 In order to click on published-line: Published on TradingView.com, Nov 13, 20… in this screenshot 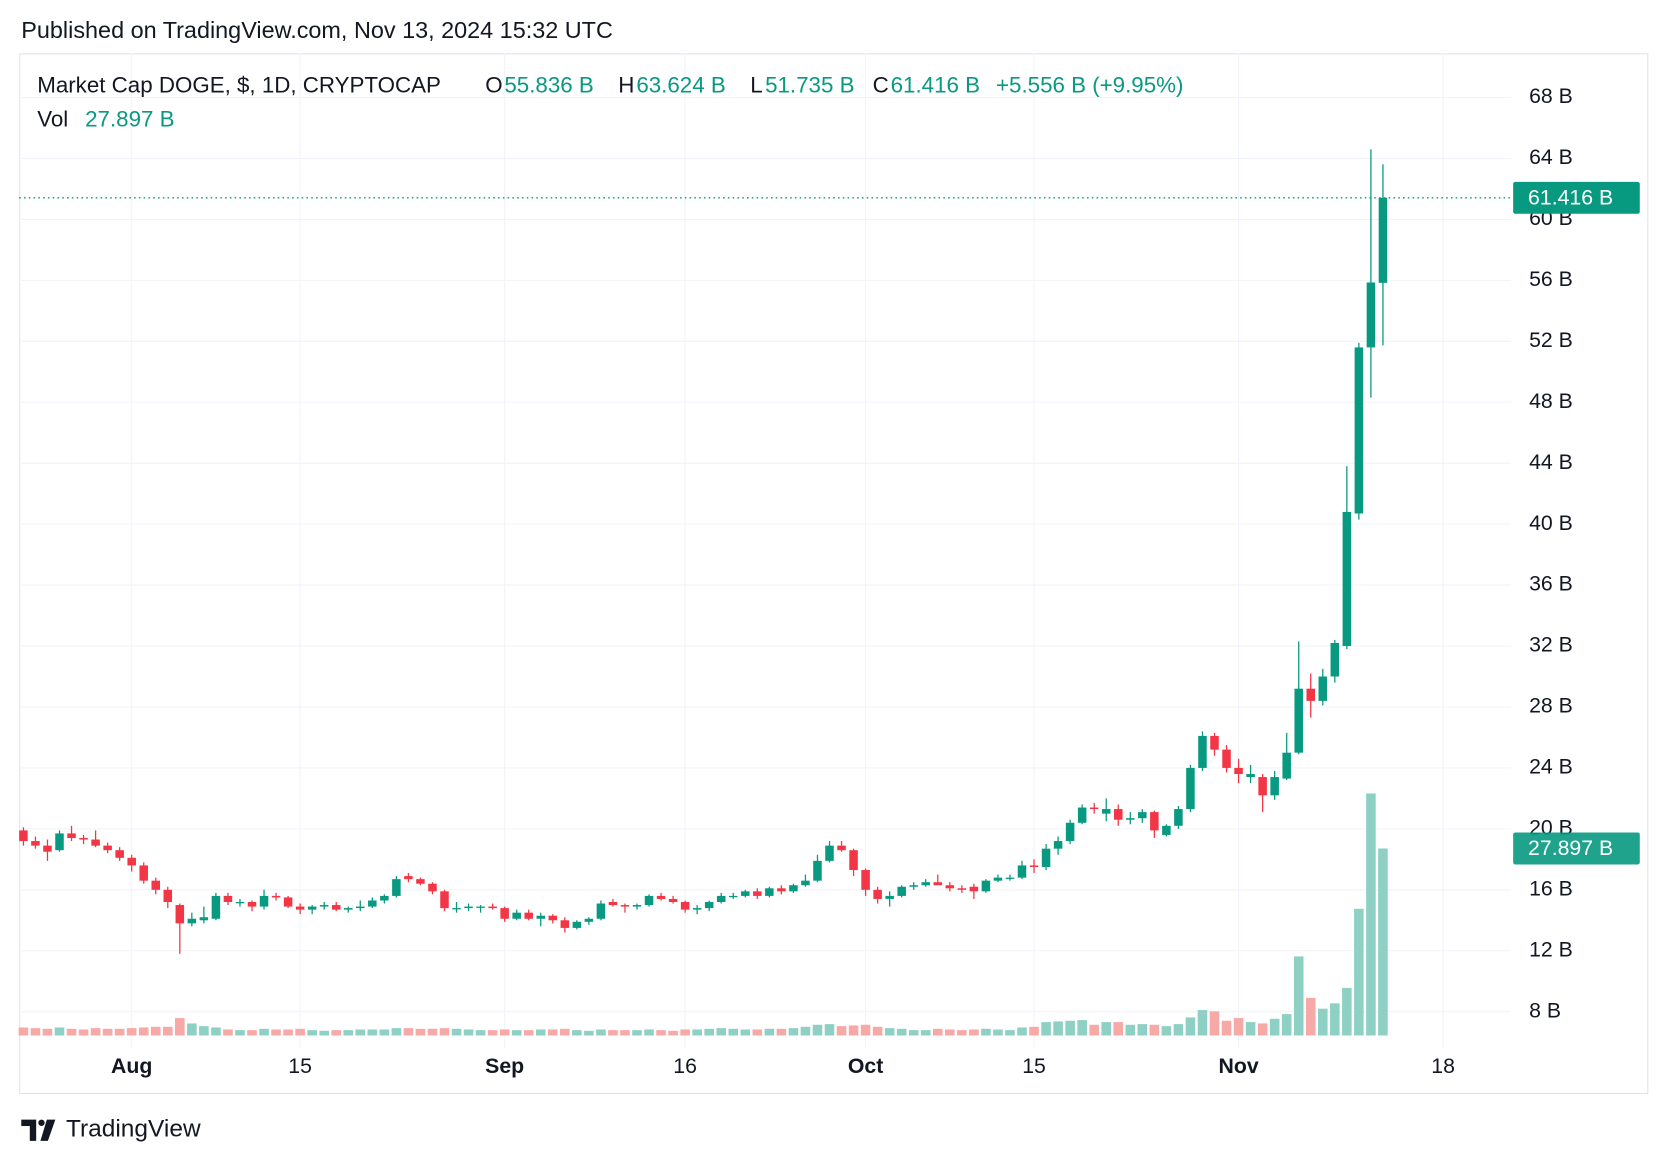, I will do `click(317, 30)`.